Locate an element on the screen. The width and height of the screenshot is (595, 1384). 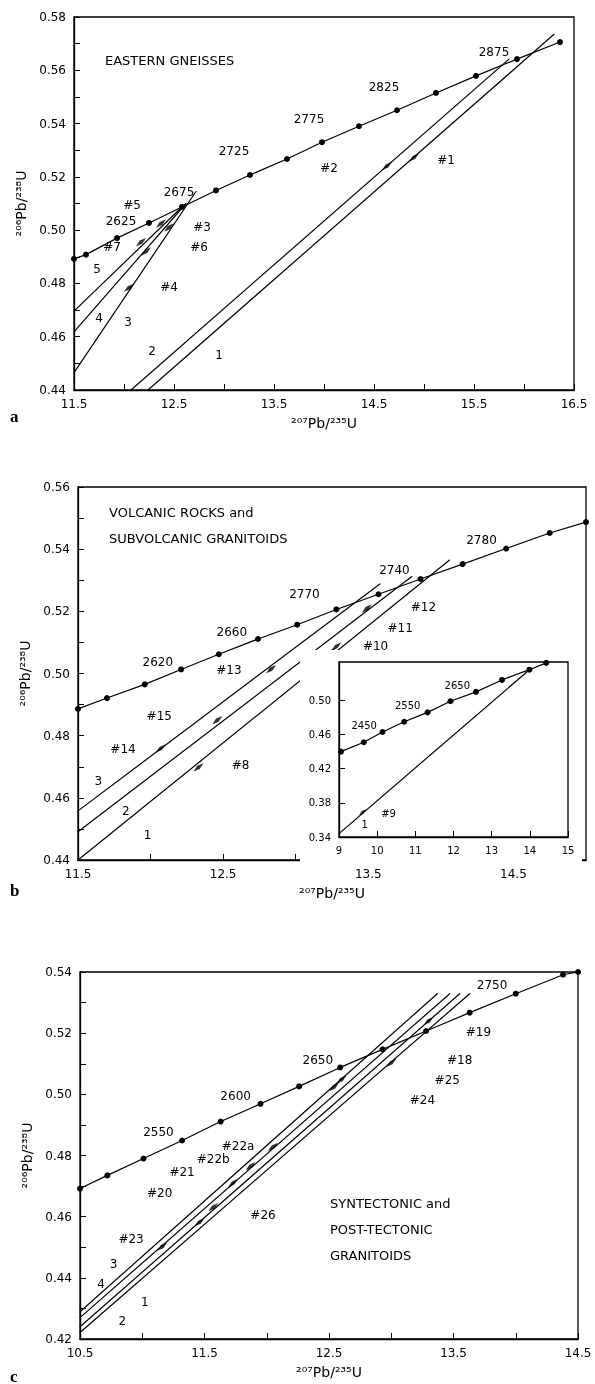
annotation: #24 is located at coordinates (422, 1099).